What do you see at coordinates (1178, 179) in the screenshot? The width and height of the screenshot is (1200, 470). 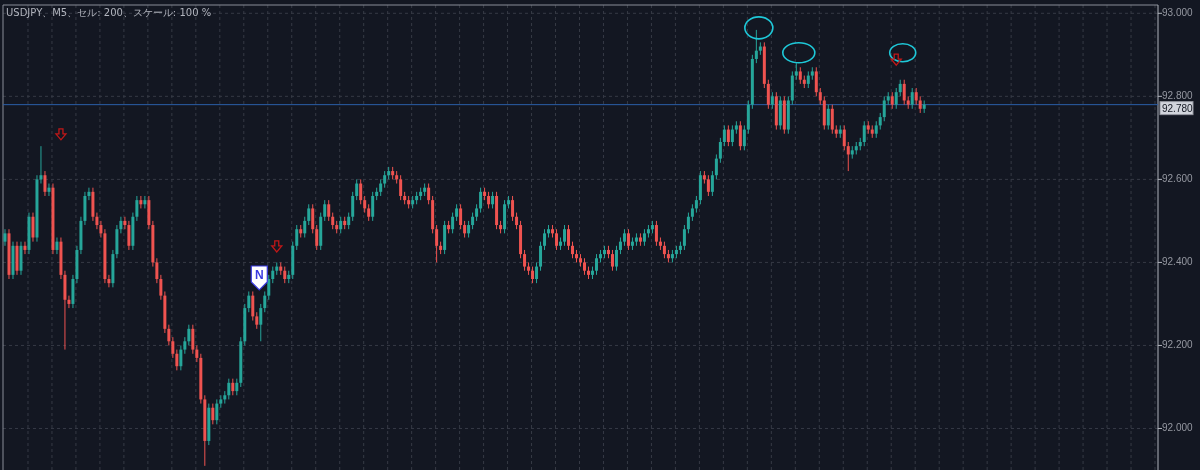 I see `y-tick-label: 92.600` at bounding box center [1178, 179].